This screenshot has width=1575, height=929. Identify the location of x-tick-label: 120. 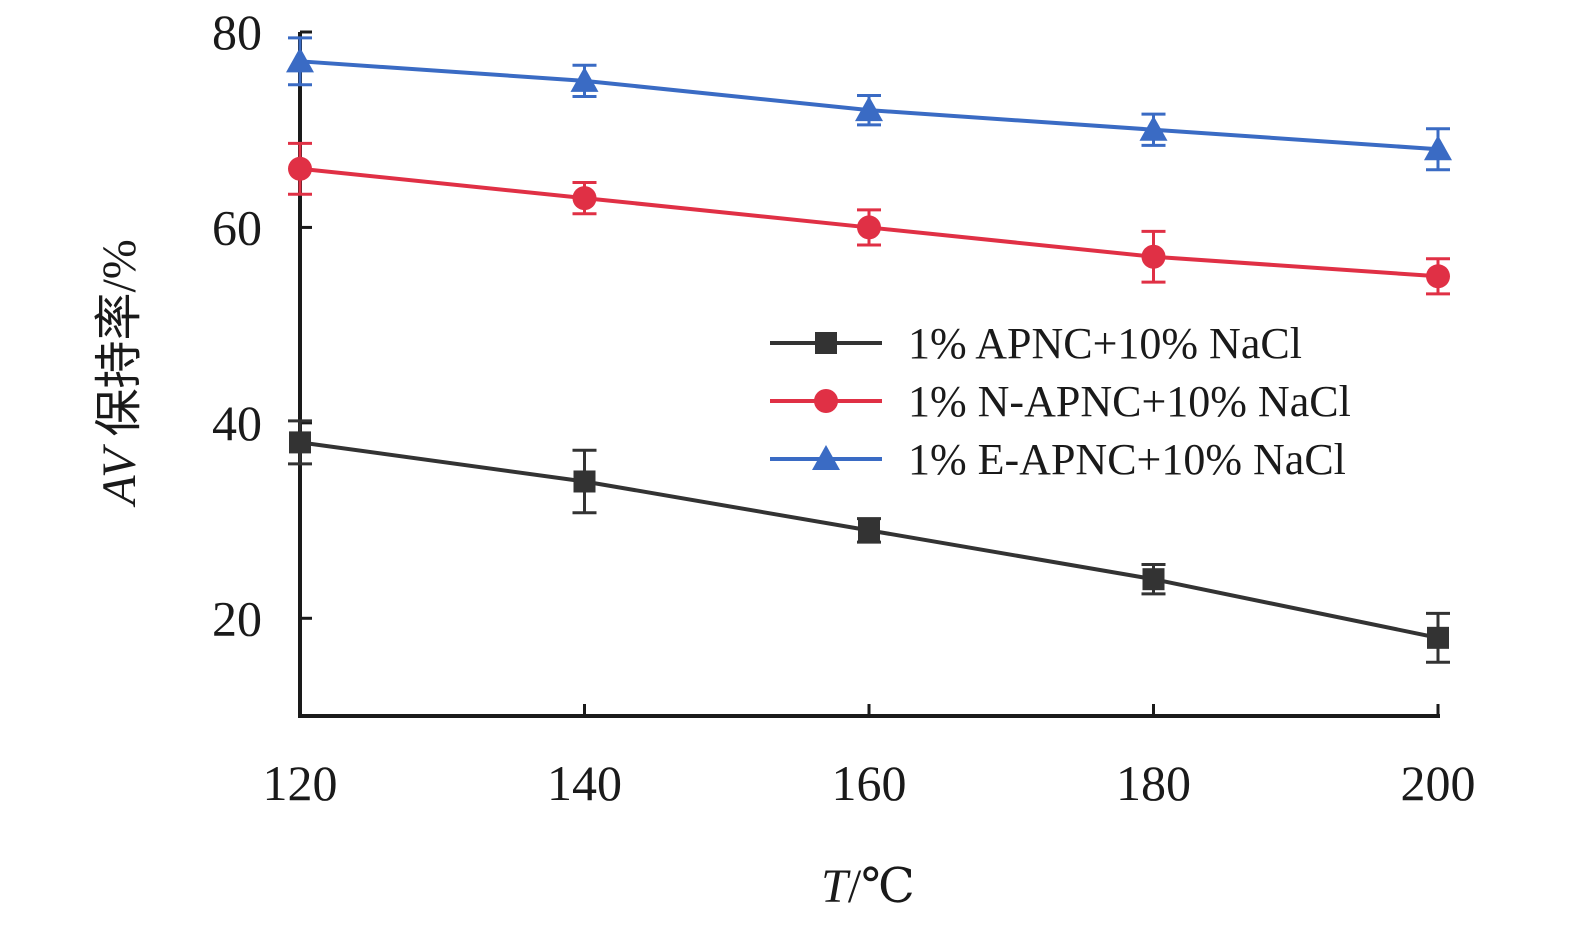
(300, 783).